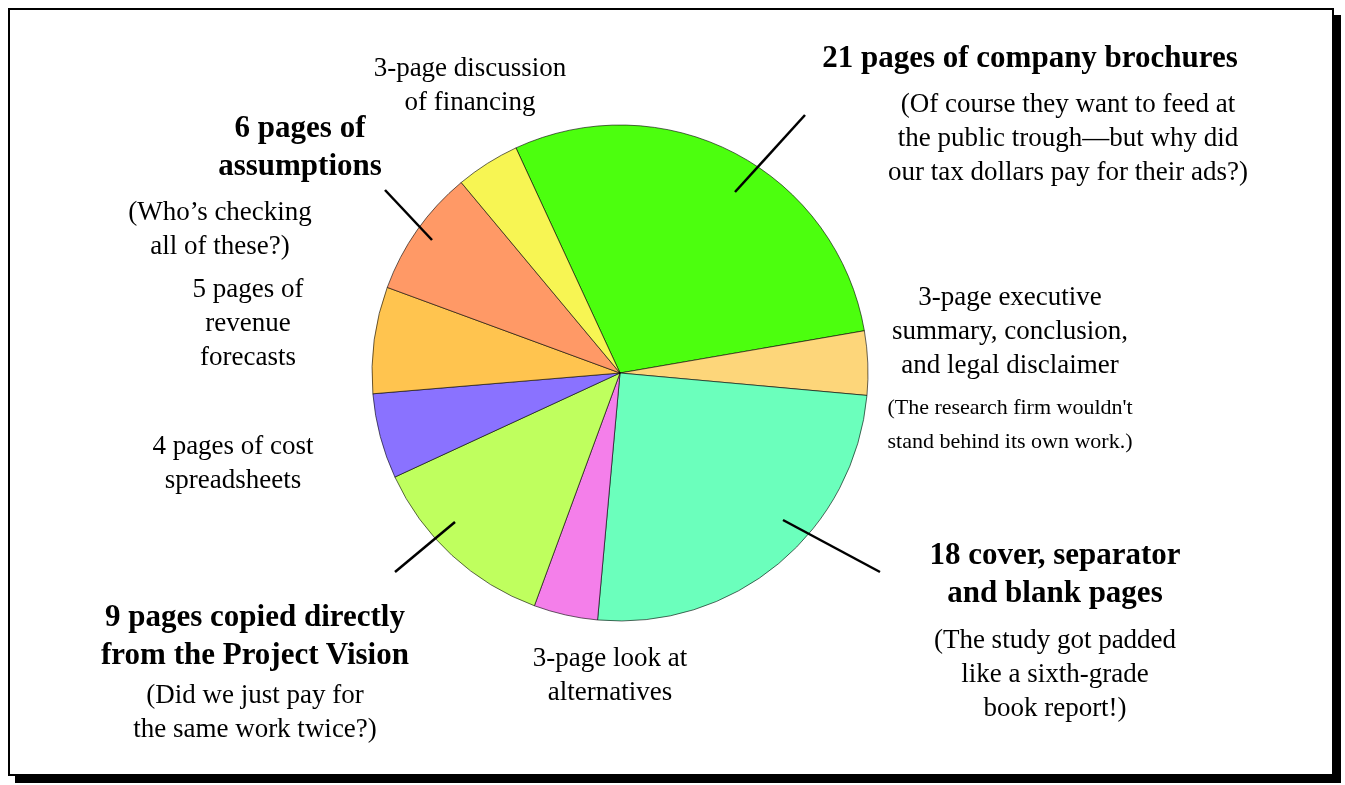 The width and height of the screenshot is (1345, 785). Describe the element at coordinates (1030, 56) in the screenshot. I see `slice-label: 21 pages of company brochures` at that location.